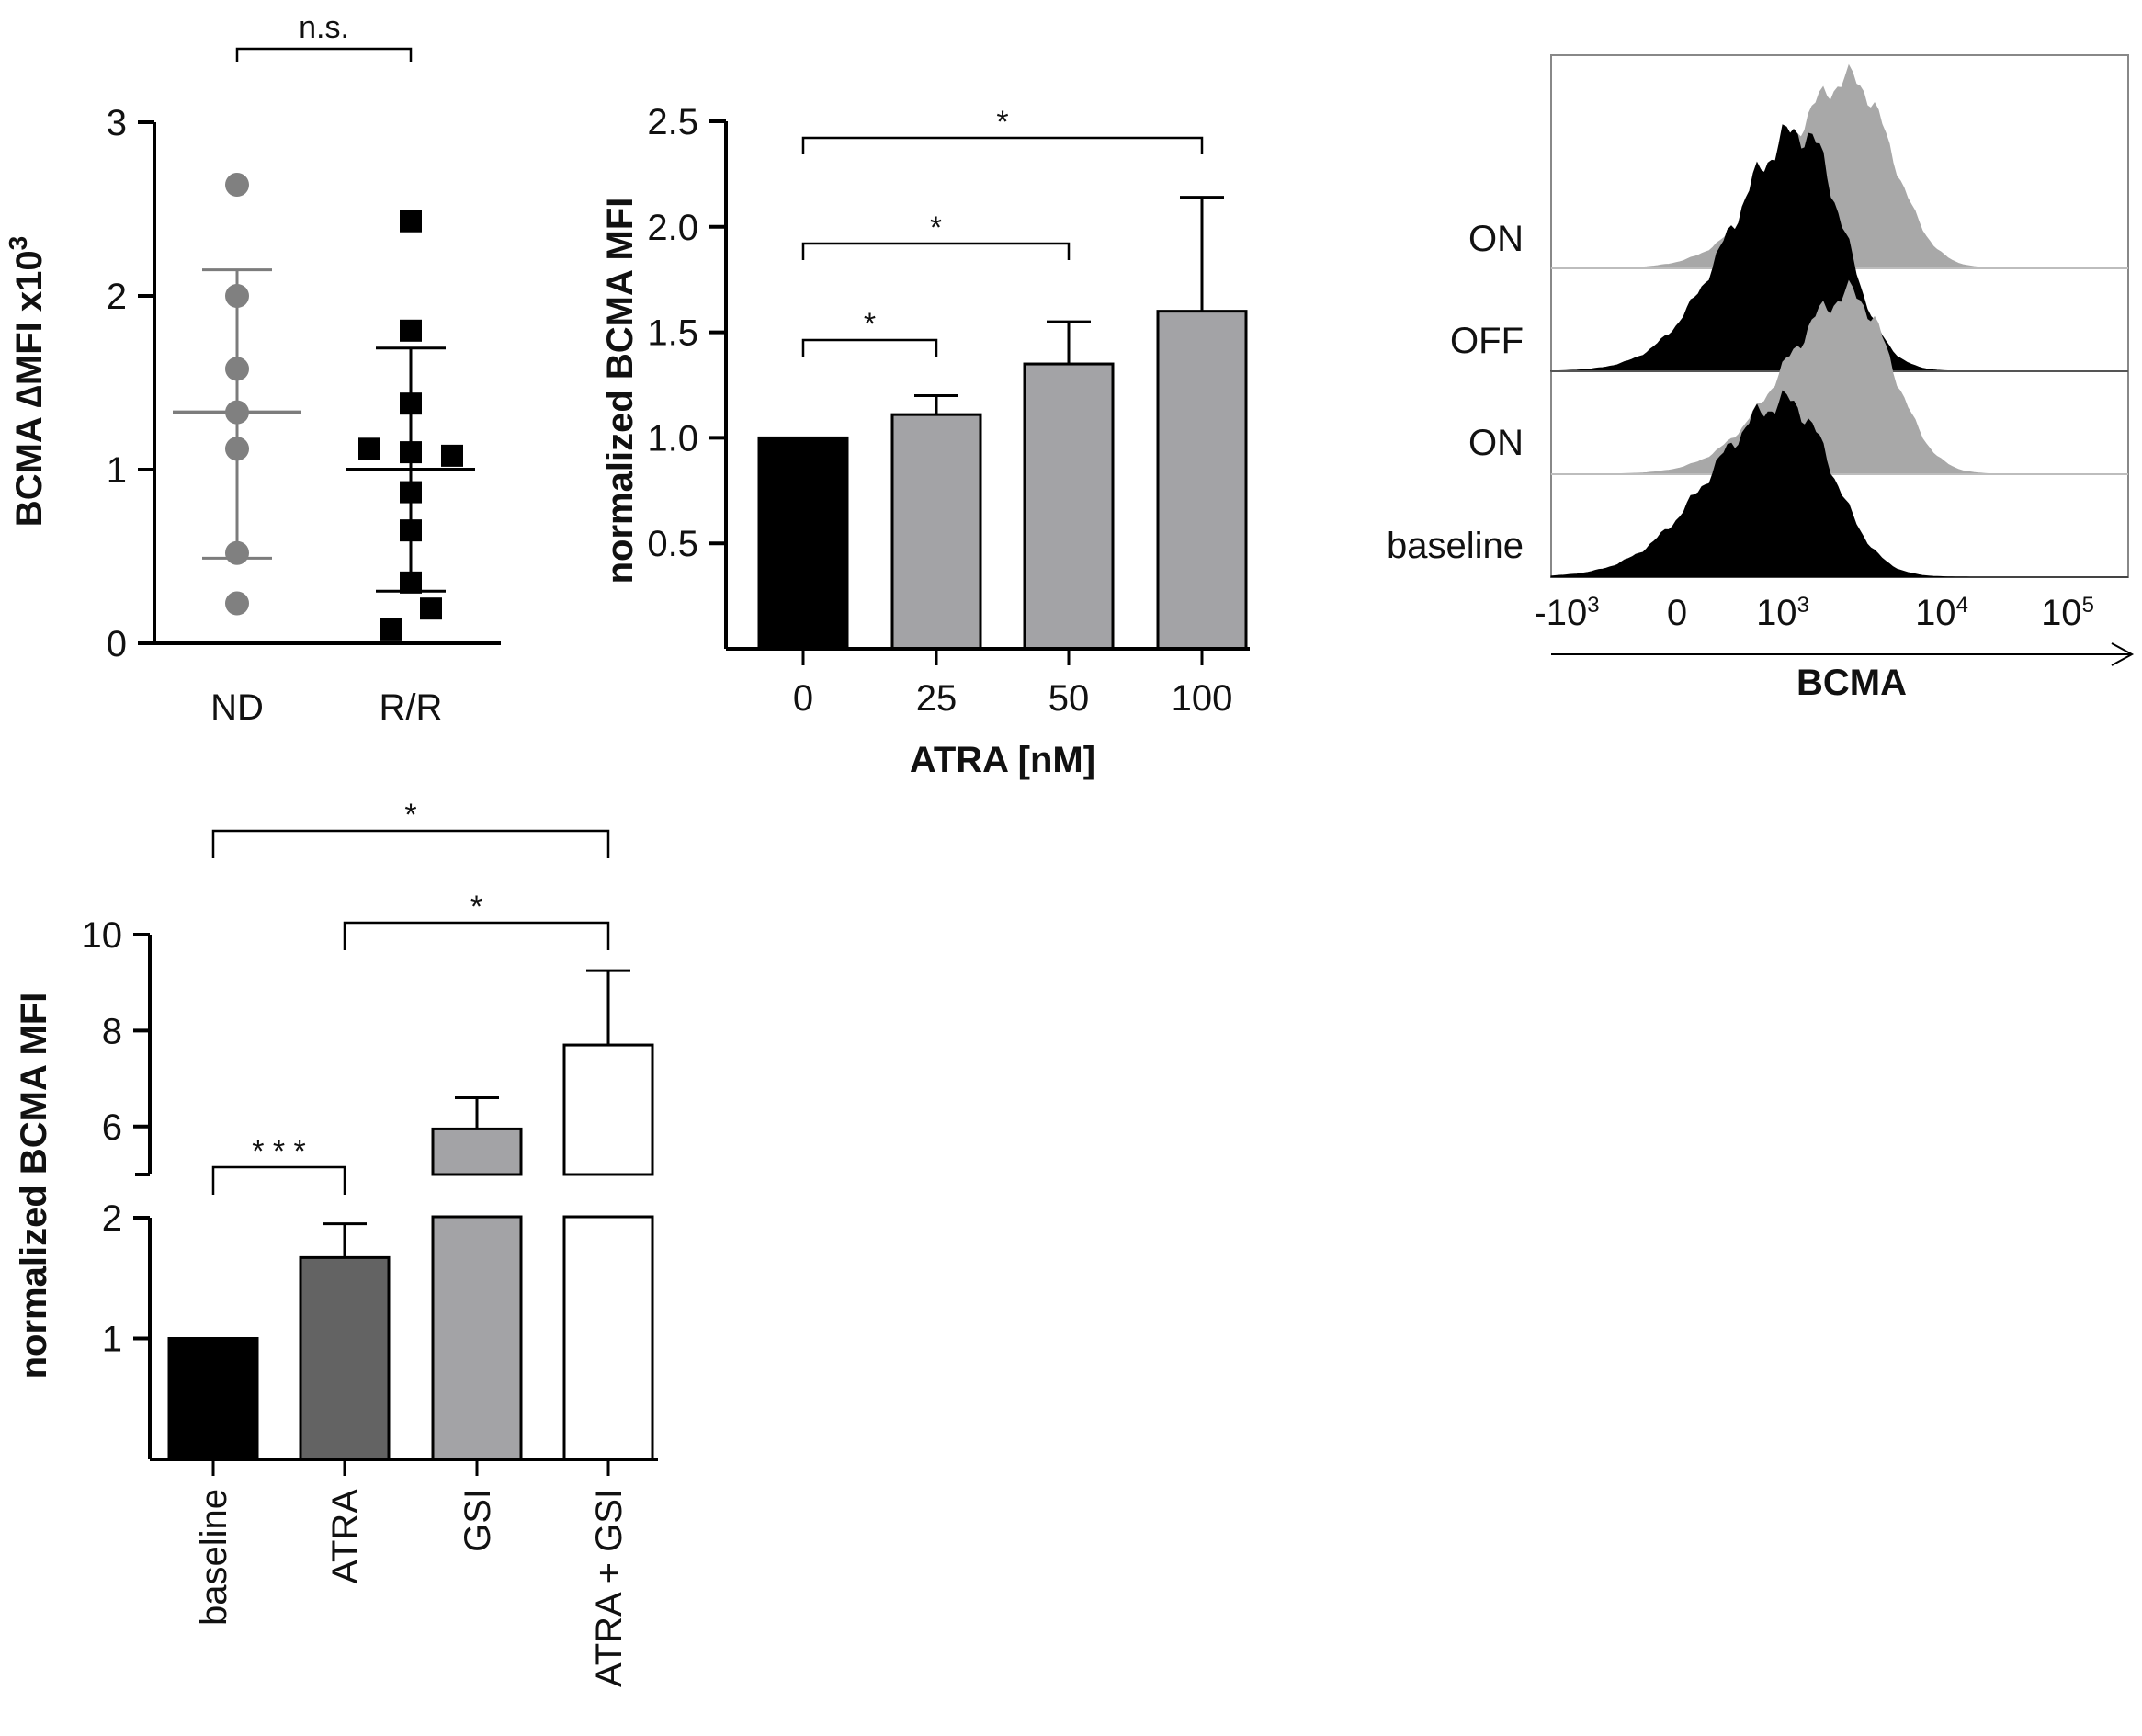  What do you see at coordinates (345, 1536) in the screenshot?
I see `x-tick-label: ATRA` at bounding box center [345, 1536].